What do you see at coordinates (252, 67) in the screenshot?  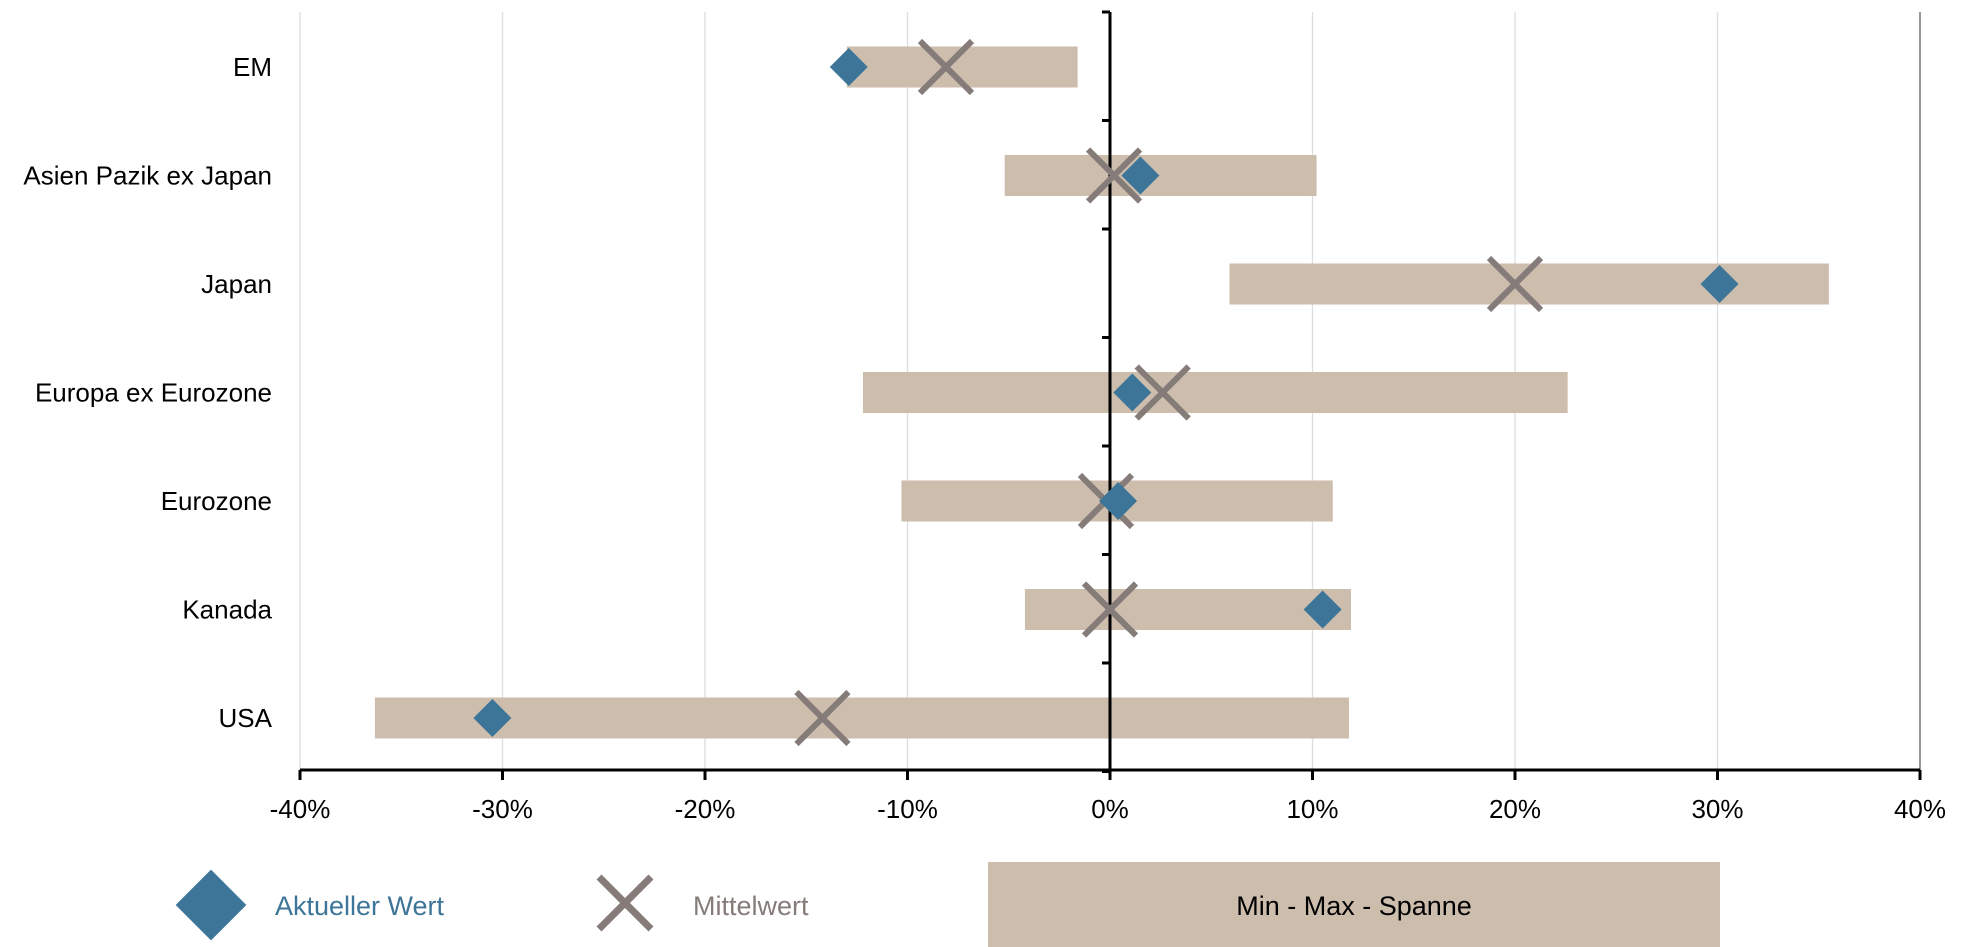 I see `category-label: EM` at bounding box center [252, 67].